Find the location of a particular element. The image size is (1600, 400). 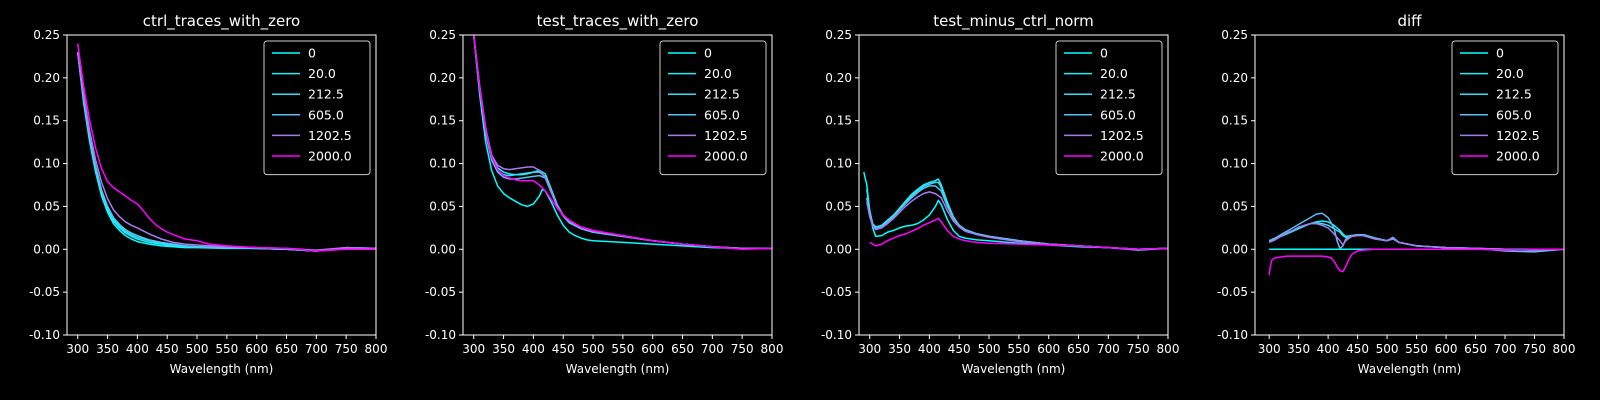

chart-title: test_minus_ctrl_norm is located at coordinates (1013, 21).